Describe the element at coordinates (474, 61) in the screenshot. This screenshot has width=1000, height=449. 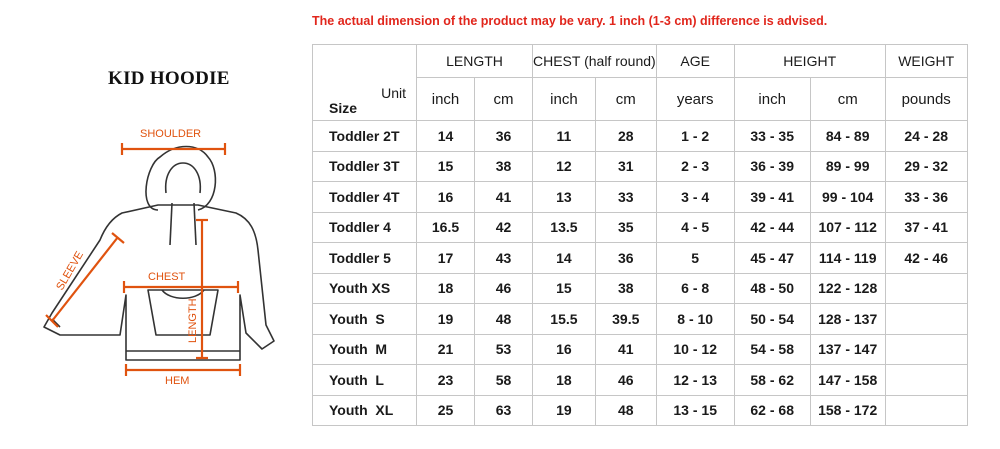
I see `group-header-length: LENGTH` at that location.